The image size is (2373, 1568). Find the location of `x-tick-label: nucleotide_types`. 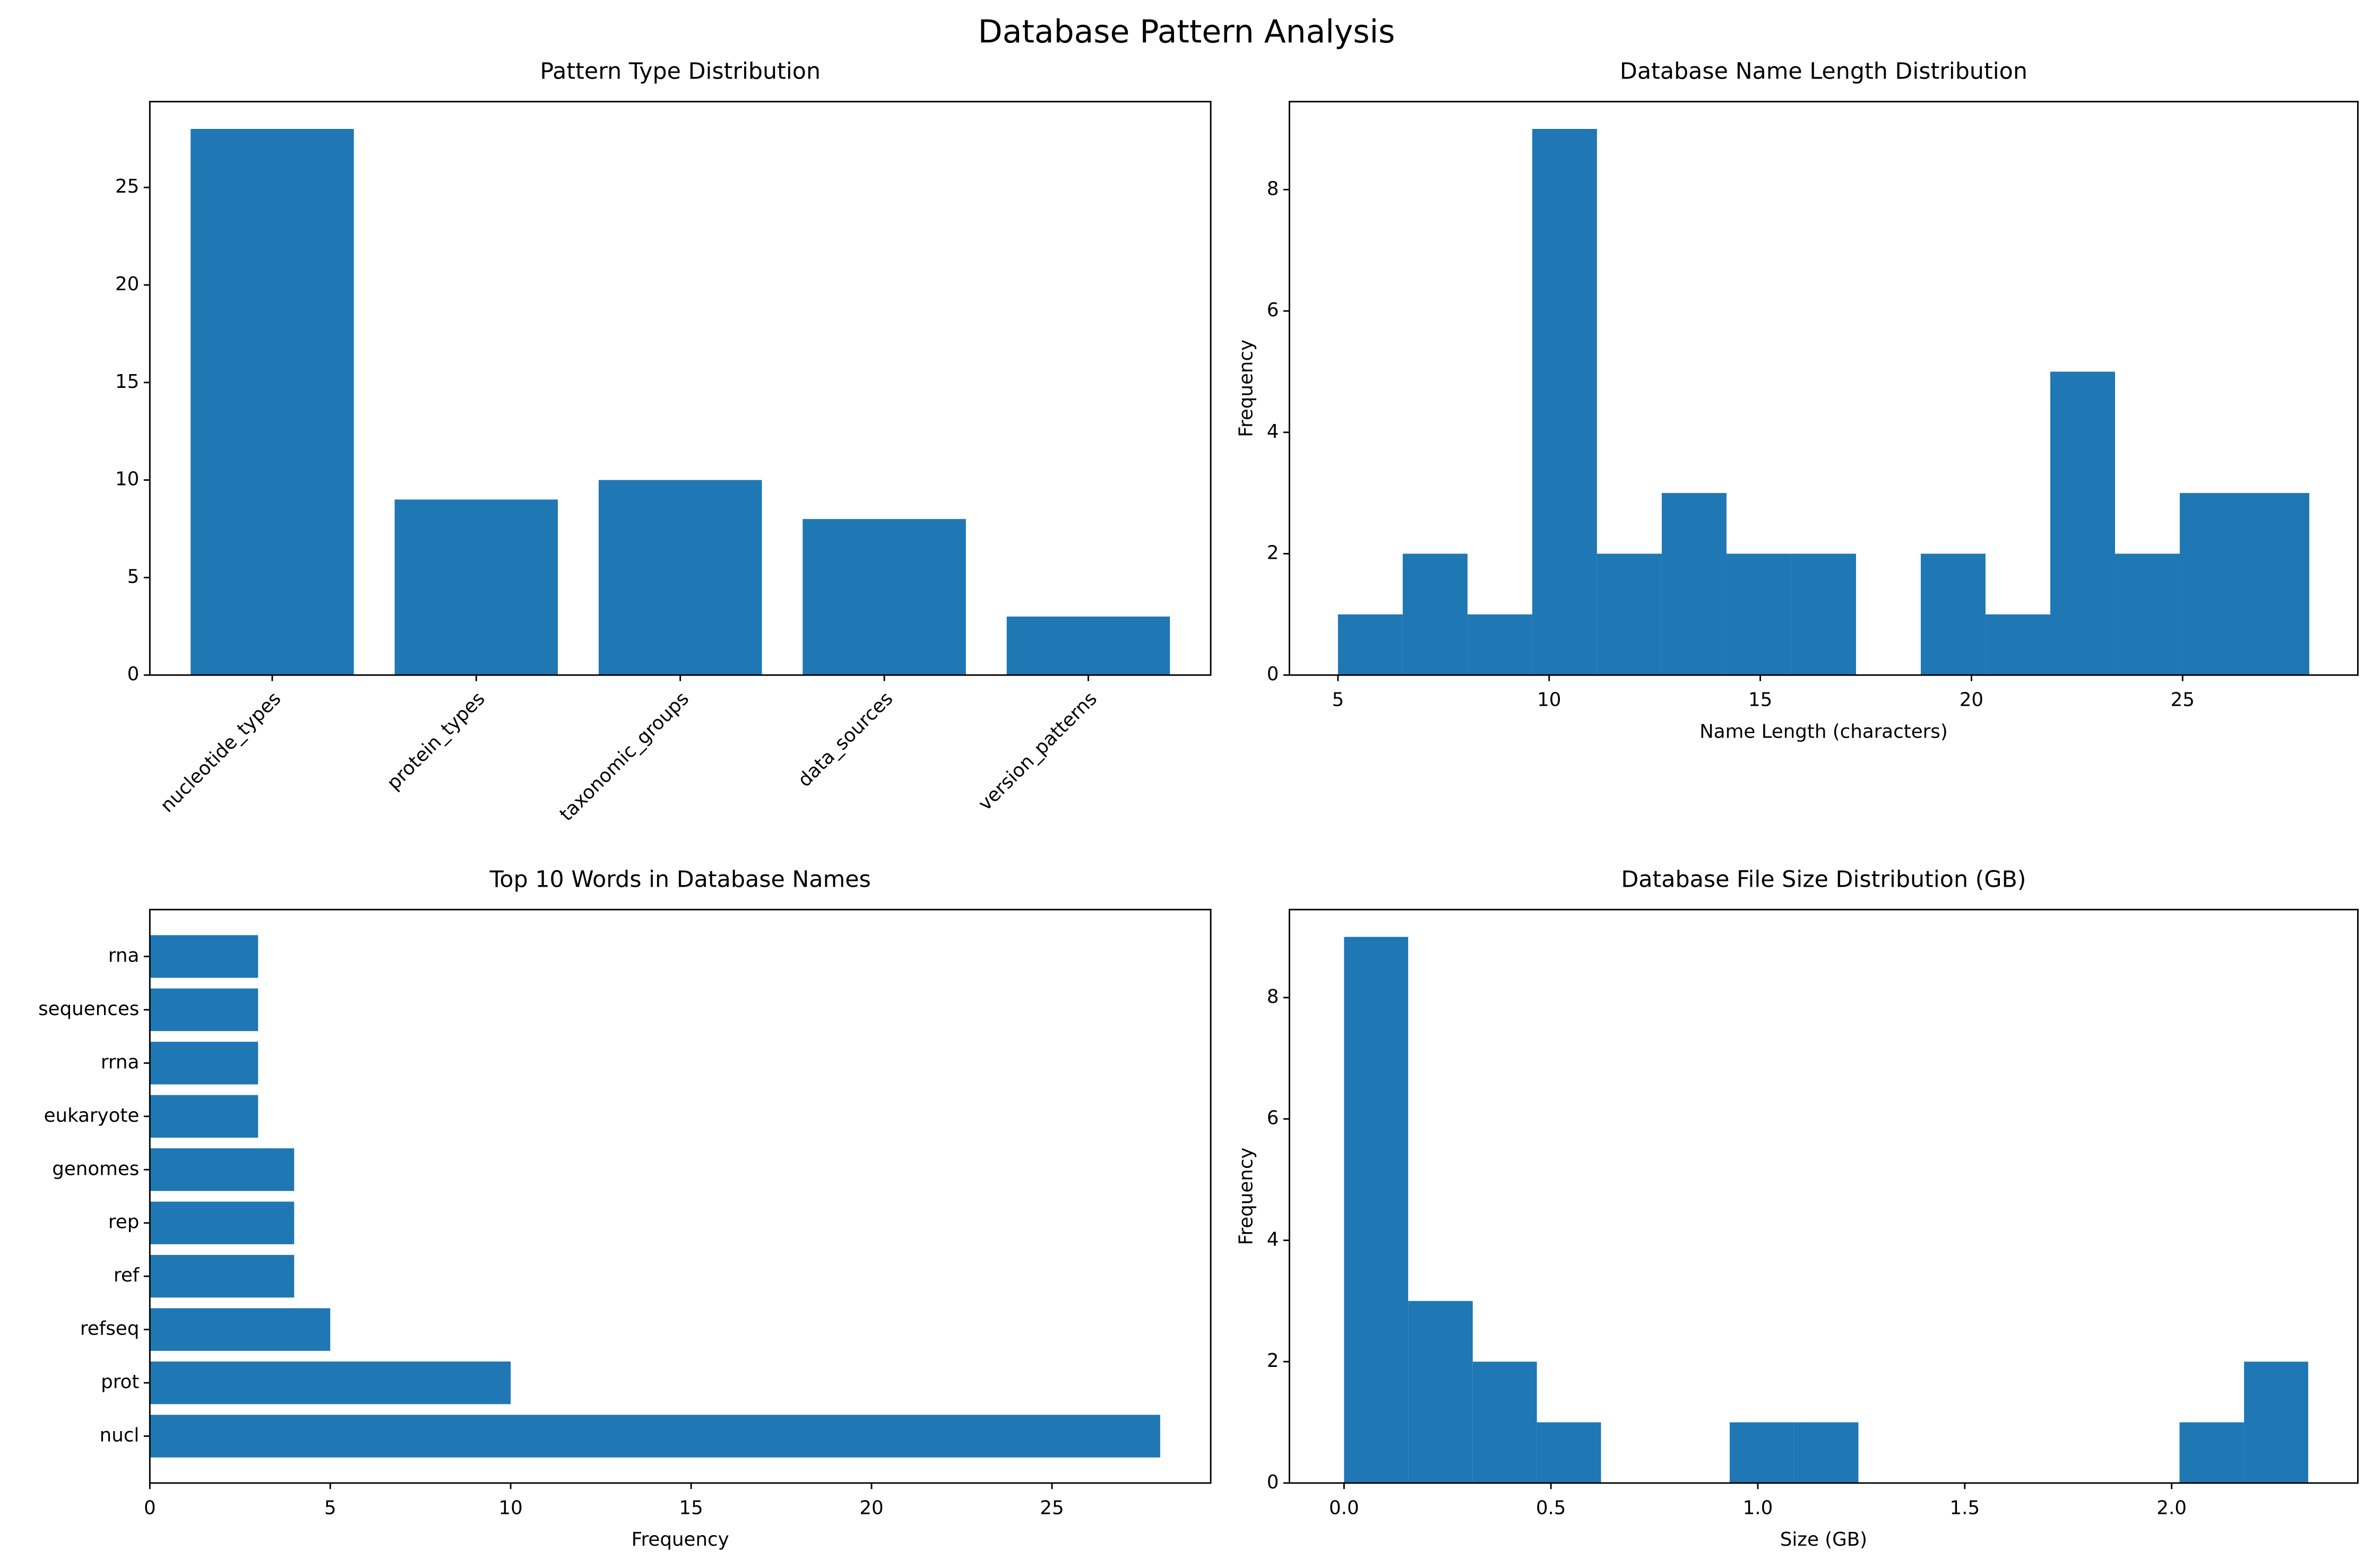

x-tick-label: nucleotide_types is located at coordinates (220, 752).